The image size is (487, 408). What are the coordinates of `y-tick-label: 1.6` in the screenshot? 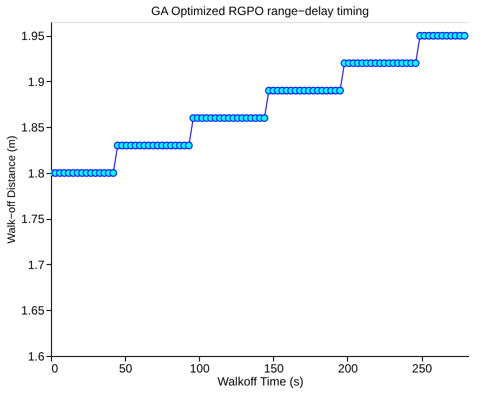 It's located at (36, 357).